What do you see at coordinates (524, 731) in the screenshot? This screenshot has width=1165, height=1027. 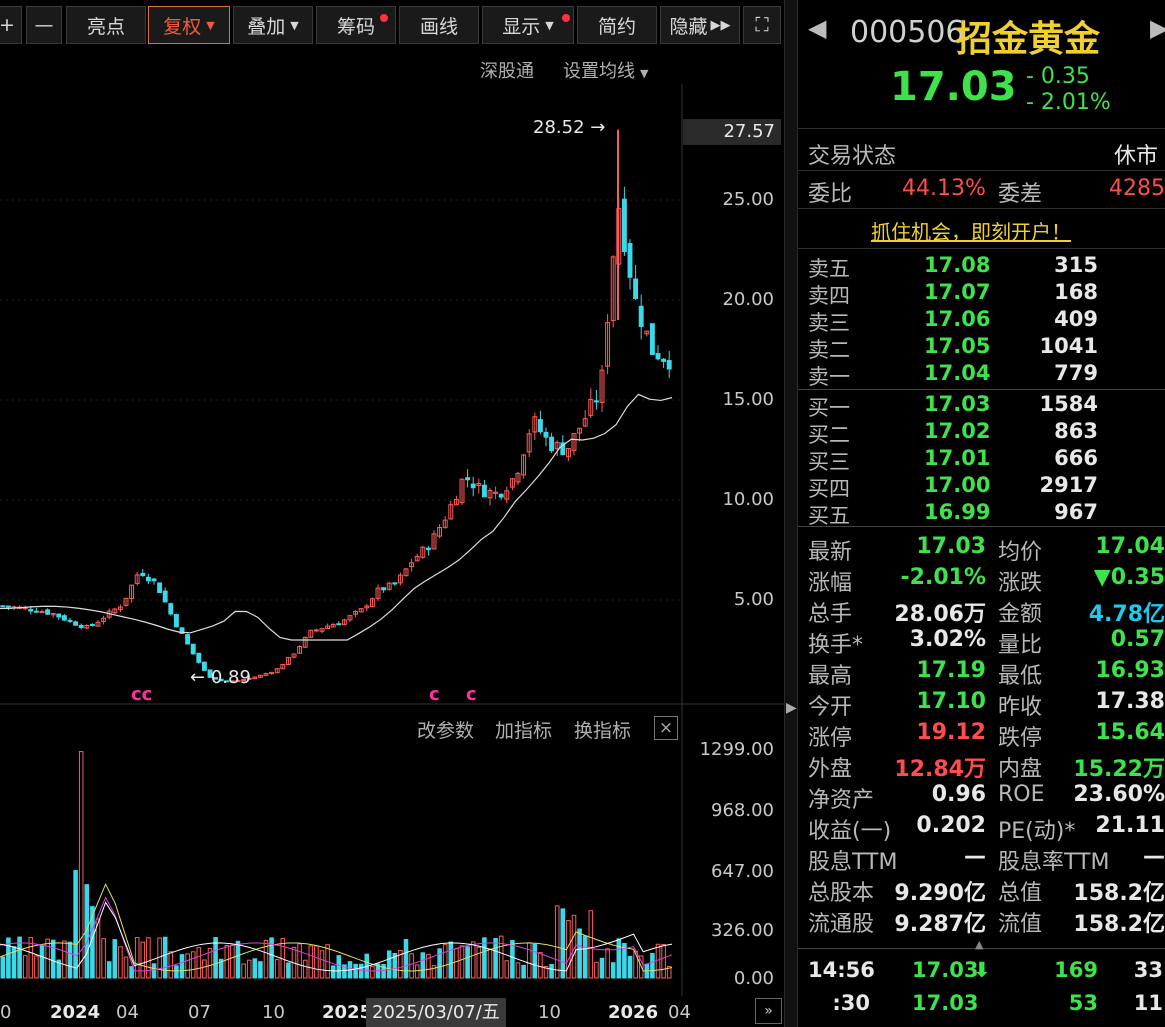 I see `jiazhibiao-button: 加指标` at bounding box center [524, 731].